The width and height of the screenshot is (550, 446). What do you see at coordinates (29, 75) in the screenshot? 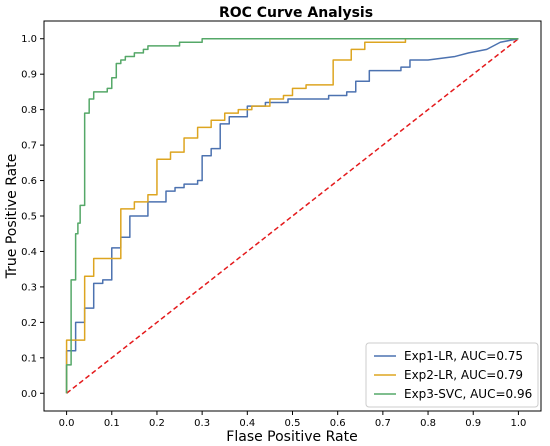
I see `y-tick-label: 0.9` at bounding box center [29, 75].